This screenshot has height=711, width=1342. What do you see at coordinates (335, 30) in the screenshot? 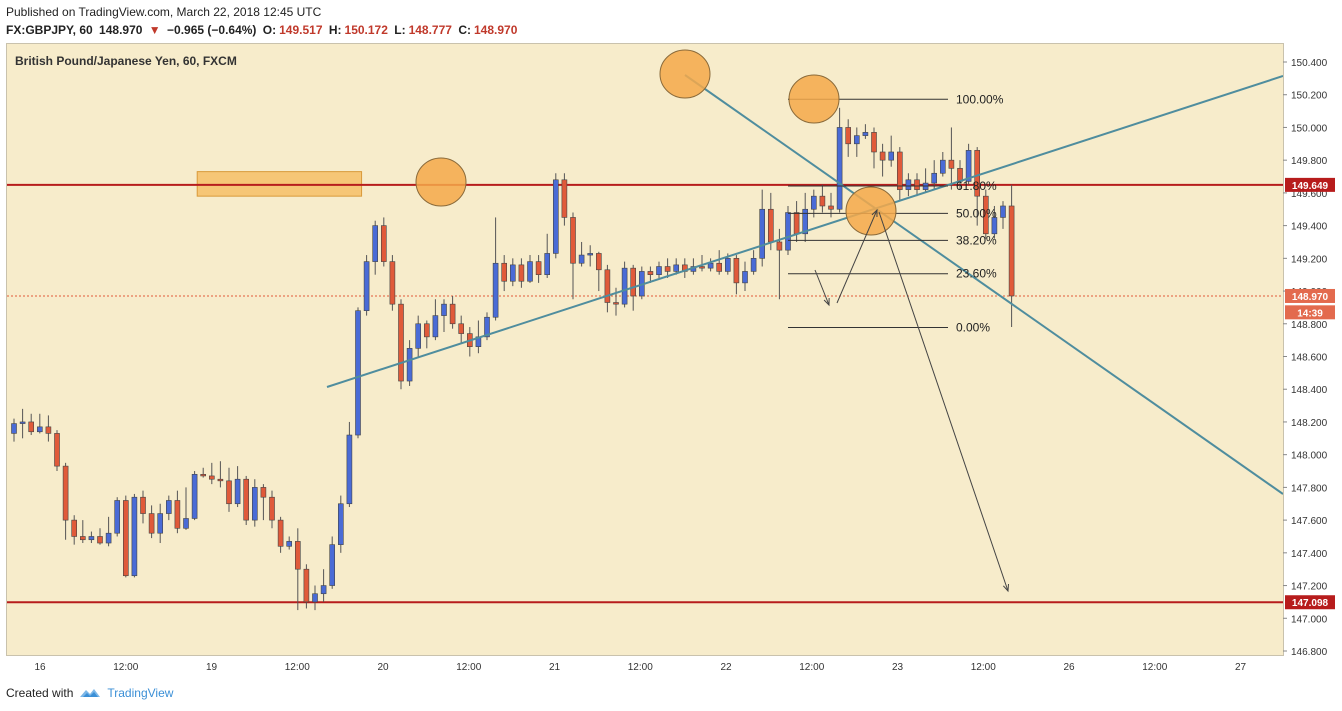
I see `high-label: H:` at bounding box center [335, 30].